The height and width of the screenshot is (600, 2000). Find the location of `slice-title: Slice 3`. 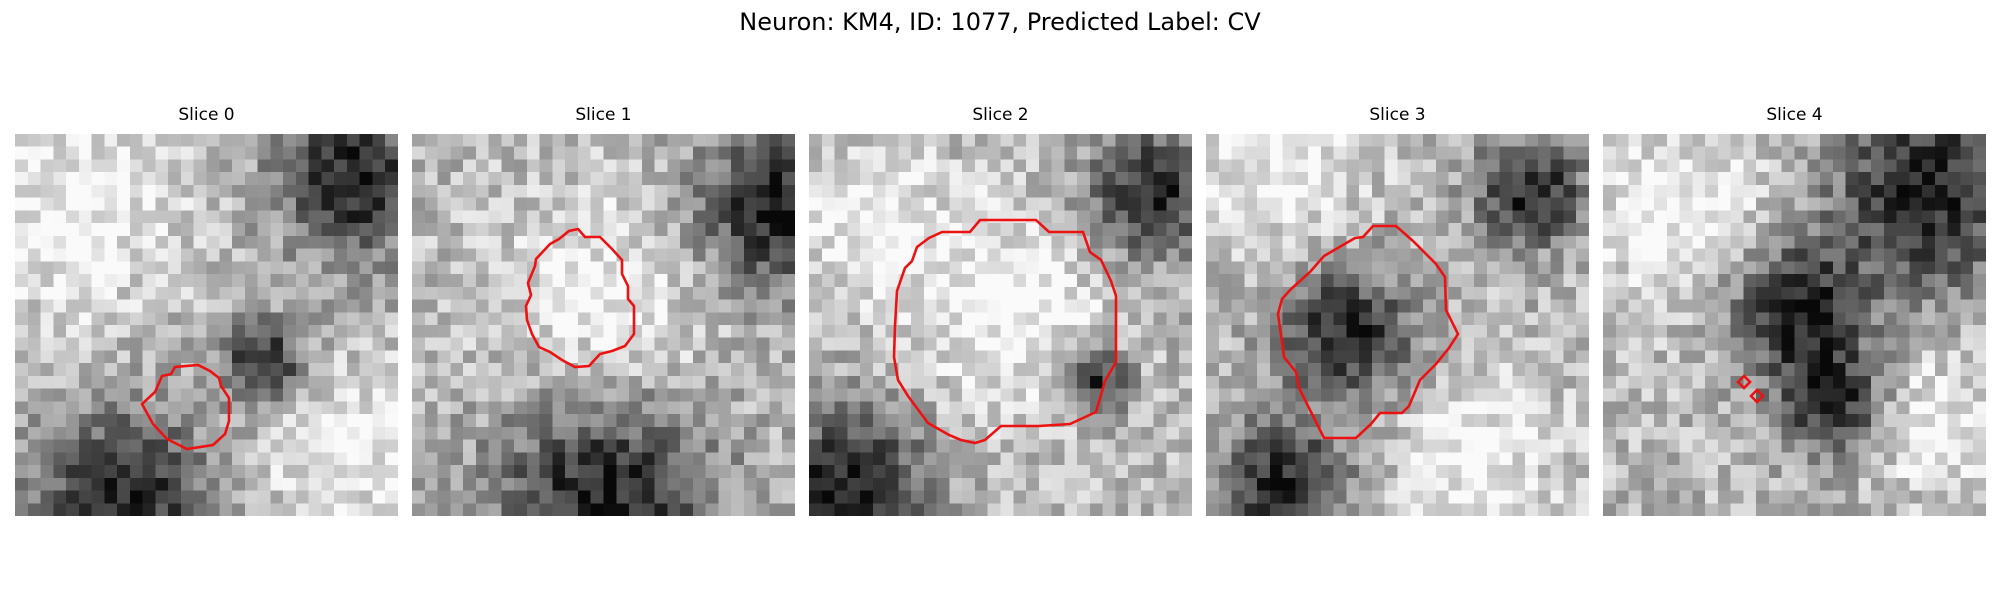

slice-title: Slice 3 is located at coordinates (1397, 115).